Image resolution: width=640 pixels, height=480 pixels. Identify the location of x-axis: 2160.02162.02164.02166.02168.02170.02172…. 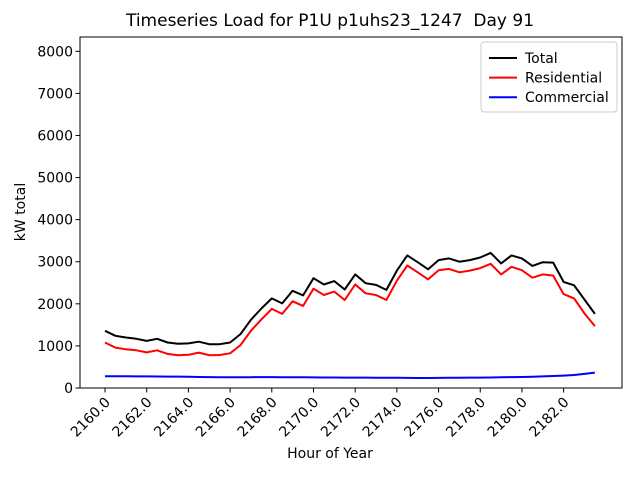
(320, 414).